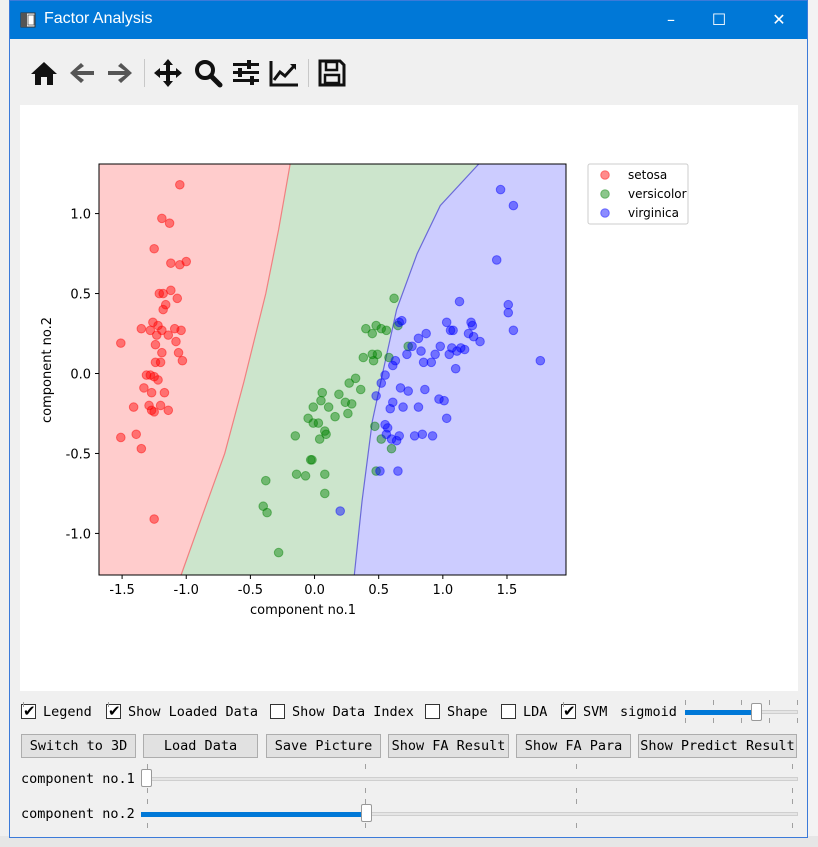 The width and height of the screenshot is (818, 847). What do you see at coordinates (277, 711) in the screenshot?
I see `show-data-index-checkbox-box` at bounding box center [277, 711].